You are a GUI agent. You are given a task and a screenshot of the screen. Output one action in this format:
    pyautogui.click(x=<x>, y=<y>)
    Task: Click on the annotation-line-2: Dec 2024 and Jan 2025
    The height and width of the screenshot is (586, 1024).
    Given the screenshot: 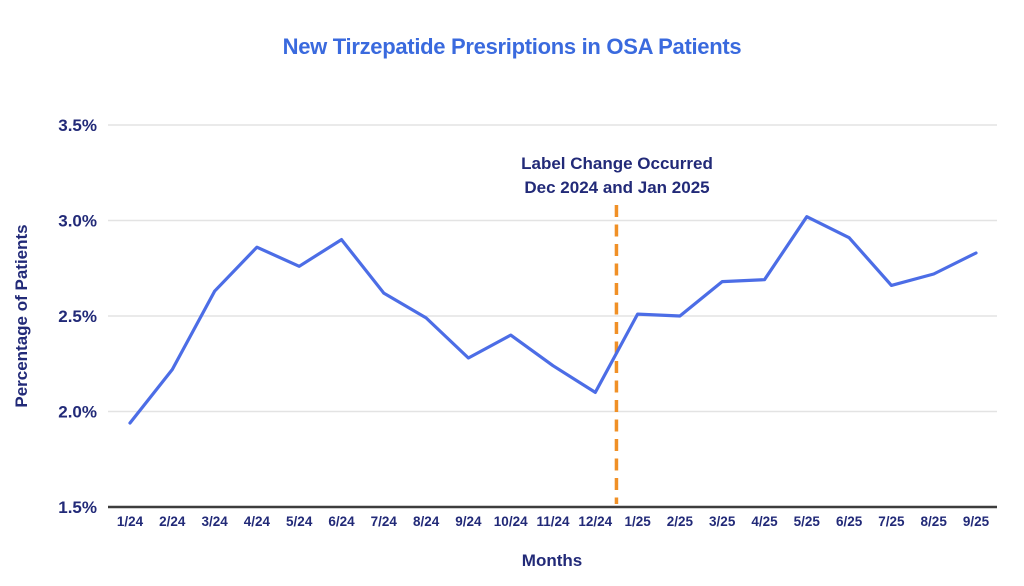 What is the action you would take?
    pyautogui.click(x=617, y=187)
    